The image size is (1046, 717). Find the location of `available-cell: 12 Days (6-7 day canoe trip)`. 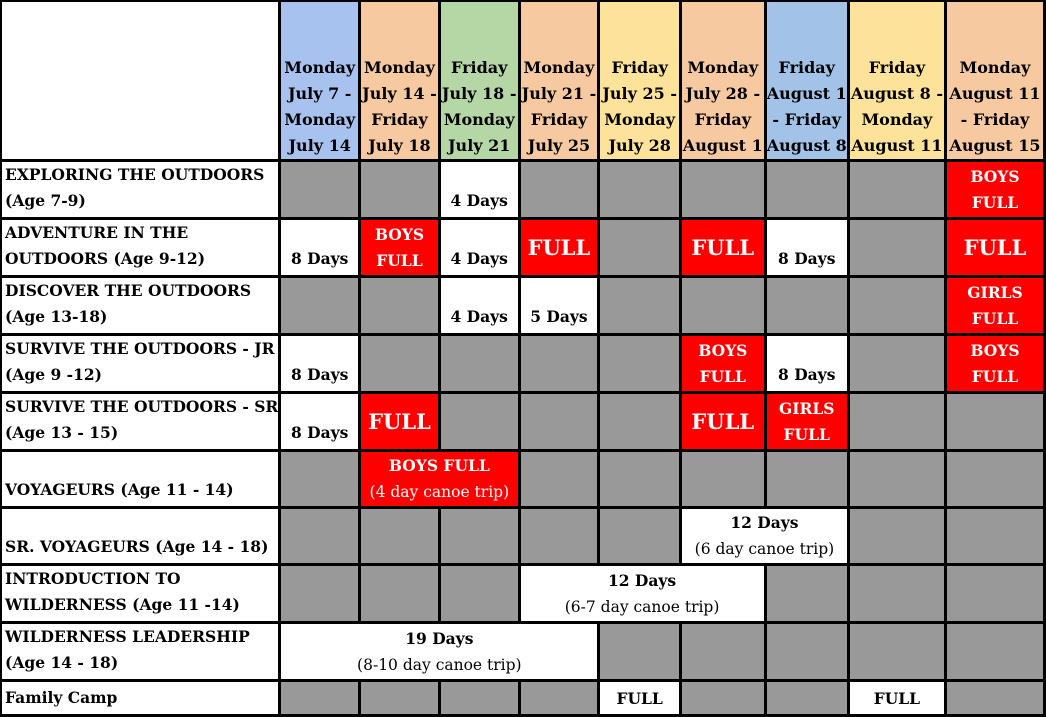

available-cell: 12 Days (6-7 day canoe trip) is located at coordinates (642, 593).